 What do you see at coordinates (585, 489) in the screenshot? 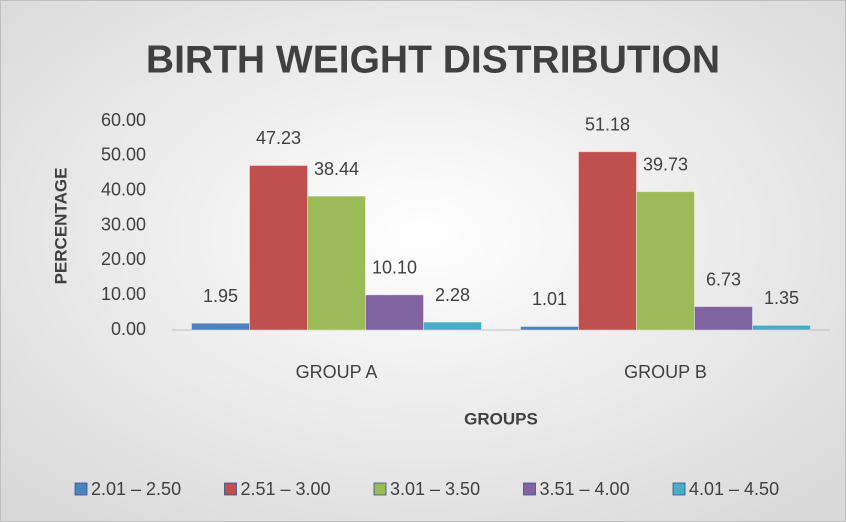
I see `legend-label: 3.51 – 4.00` at bounding box center [585, 489].